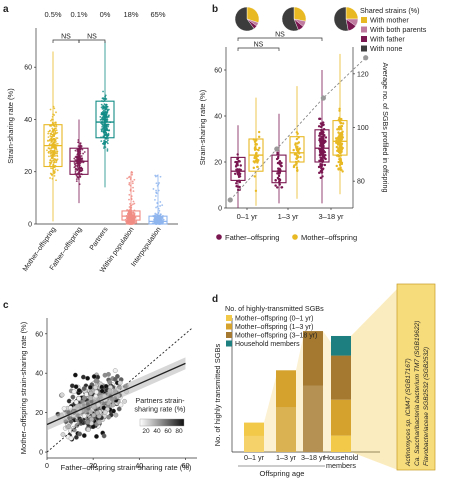 Image resolution: width=449 pixels, height=501 pixels. What do you see at coordinates (313, 457) in the screenshot?
I see `x-tick-label: 3–18 yr` at bounding box center [313, 457].